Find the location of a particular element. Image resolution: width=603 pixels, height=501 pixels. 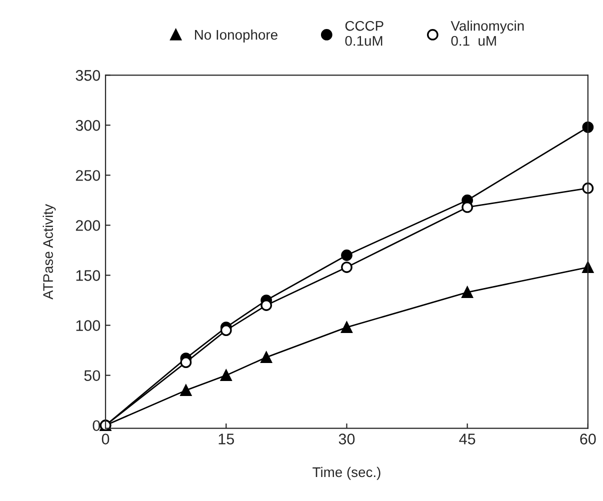

legend-label: Valinomycin 0.1 uM is located at coordinates (487, 33).